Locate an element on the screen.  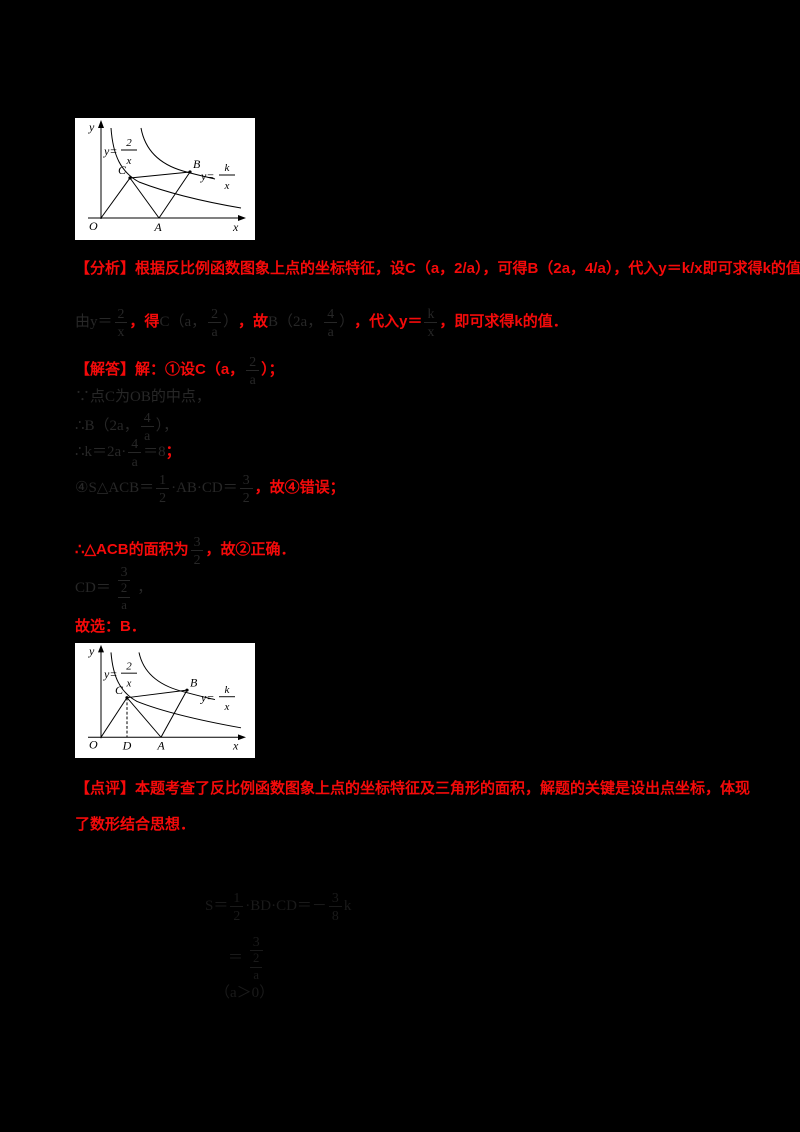
svg-text: 2 is located at coordinates (129, 143).